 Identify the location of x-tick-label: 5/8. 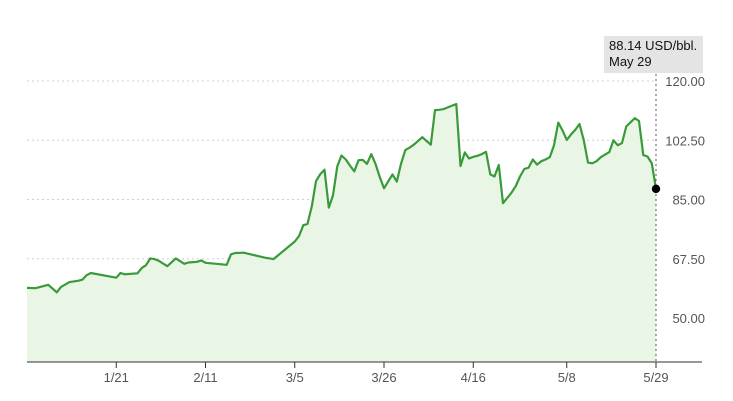
(567, 377).